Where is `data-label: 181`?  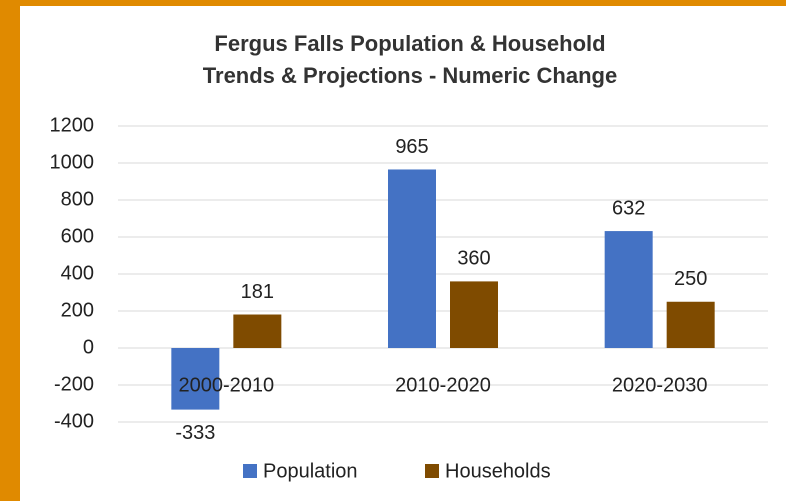 data-label: 181 is located at coordinates (257, 292).